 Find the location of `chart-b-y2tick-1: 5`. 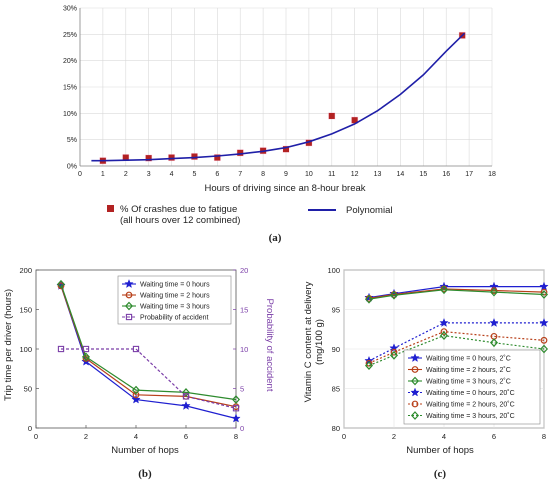

chart-b-y2tick-1: 5 is located at coordinates (242, 389).